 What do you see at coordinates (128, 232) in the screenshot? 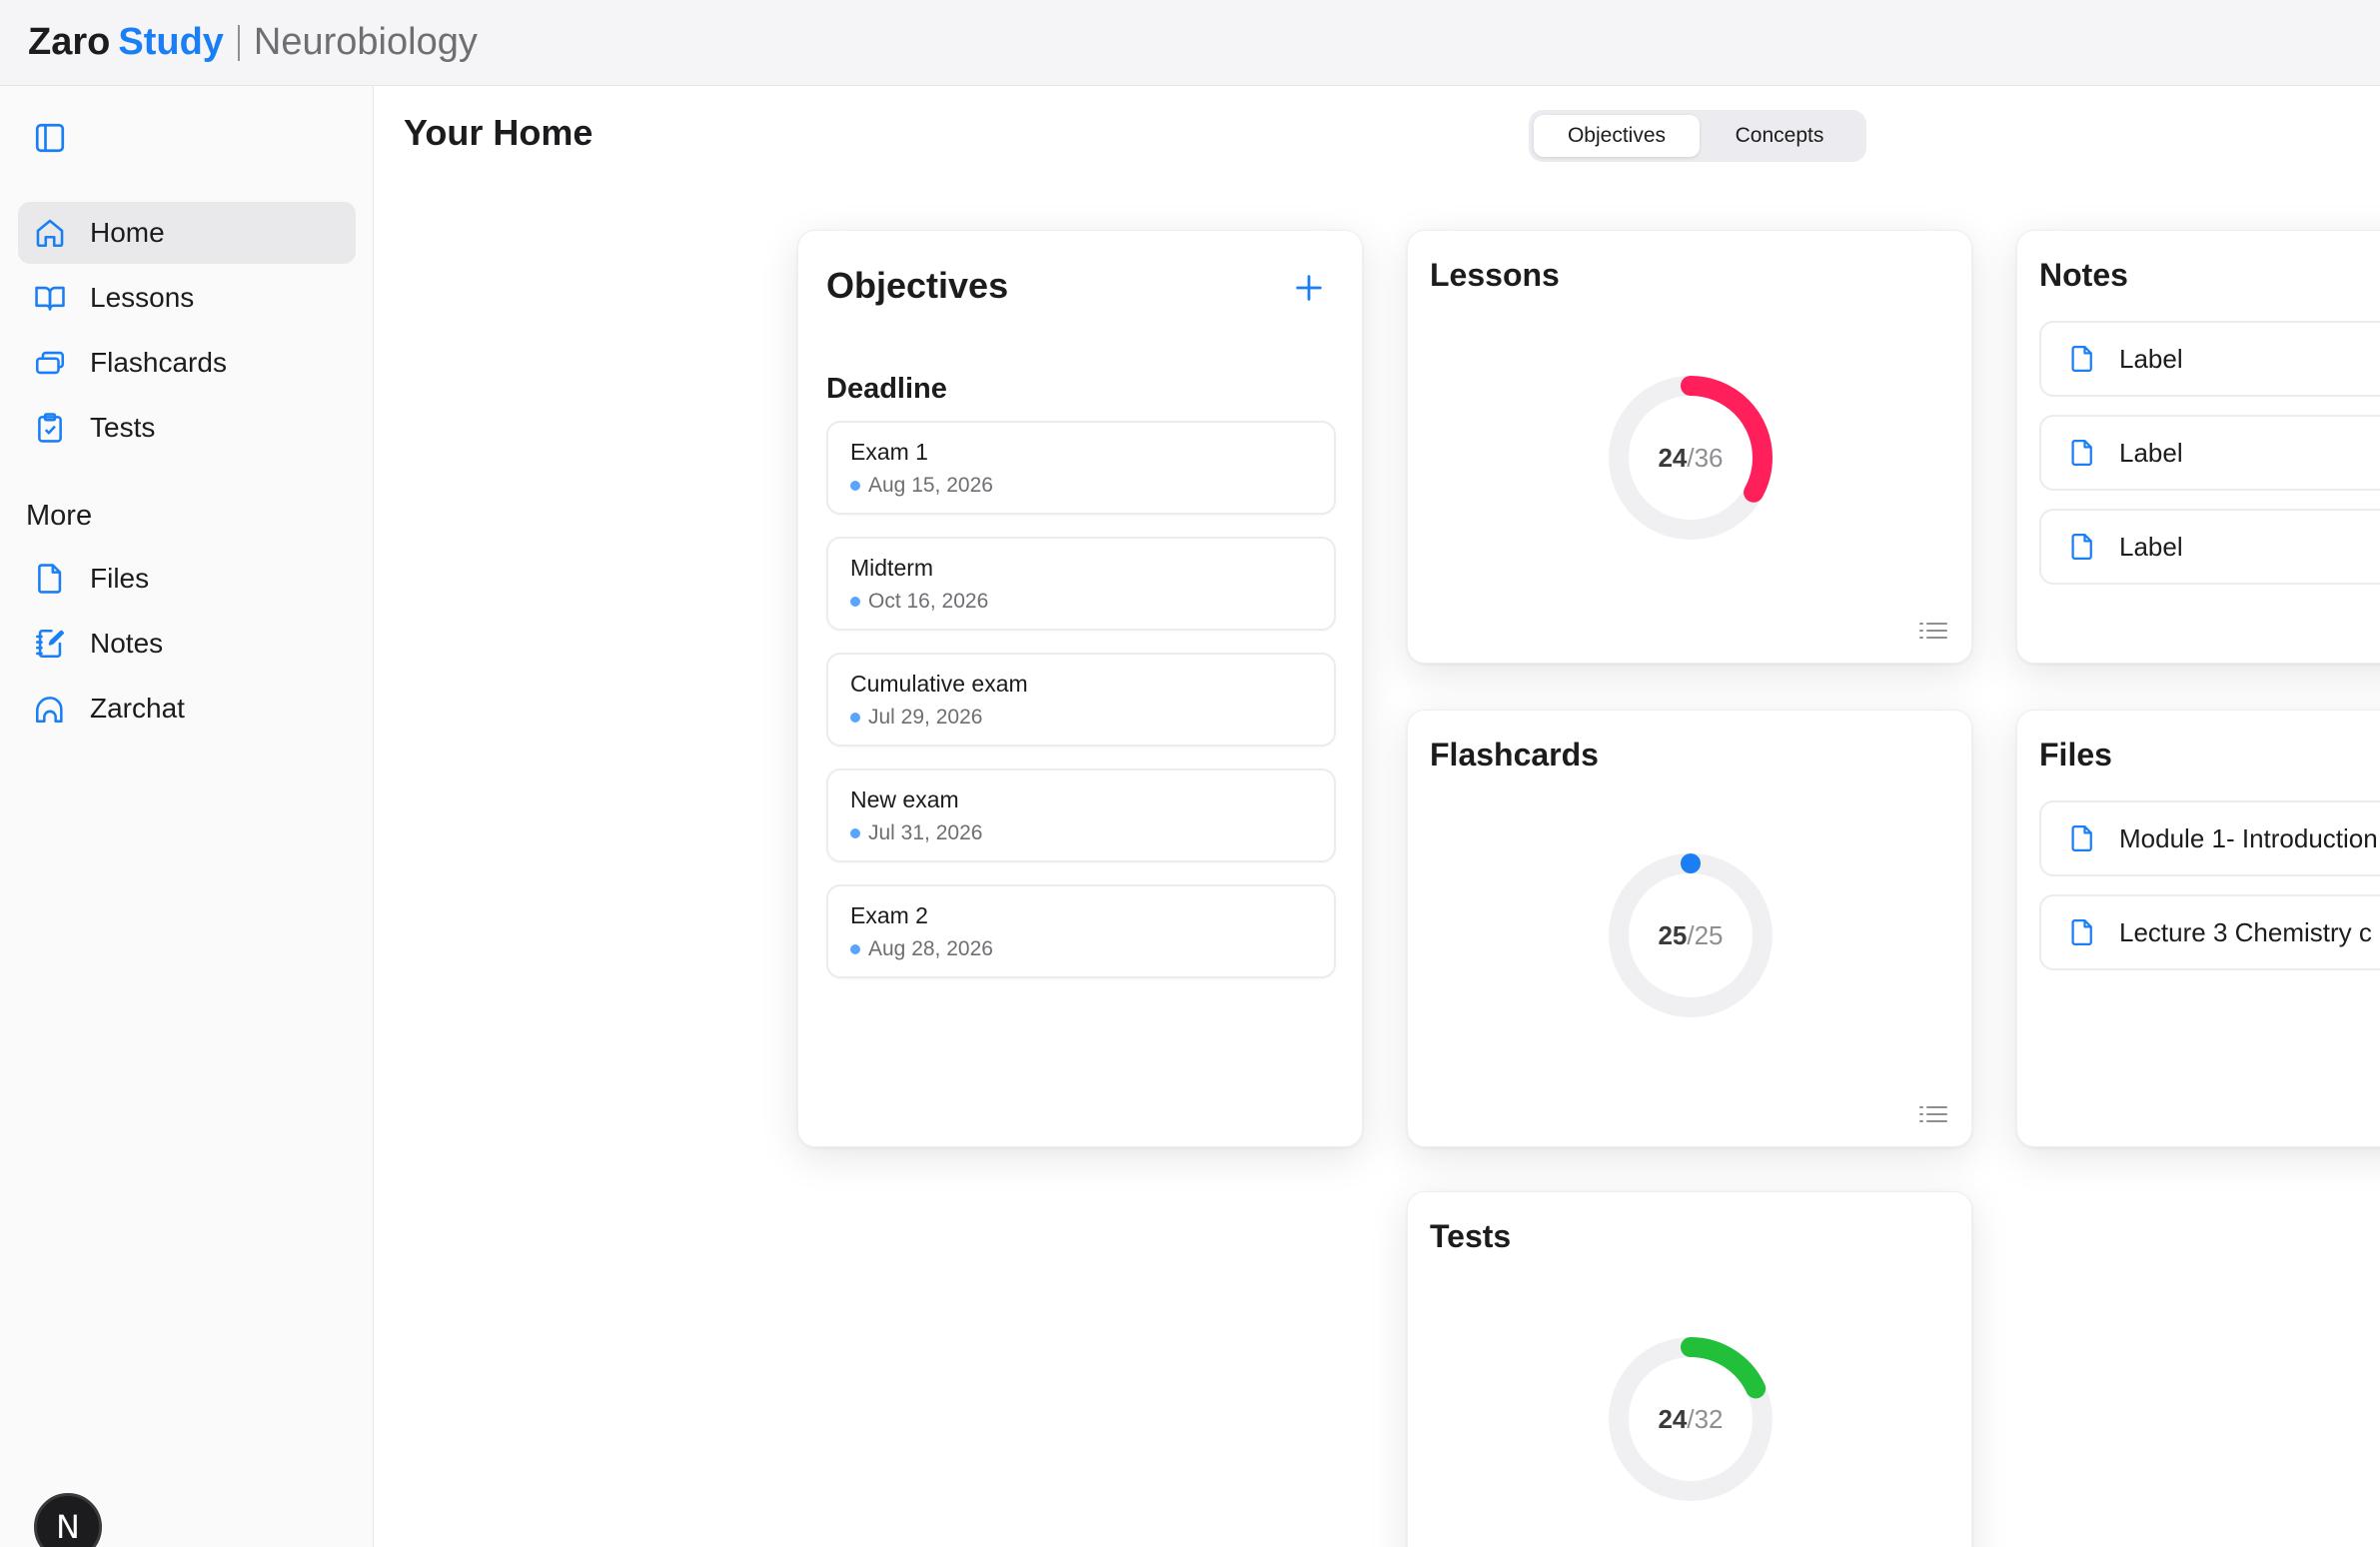
I see `sidebar-item-label: Home` at bounding box center [128, 232].